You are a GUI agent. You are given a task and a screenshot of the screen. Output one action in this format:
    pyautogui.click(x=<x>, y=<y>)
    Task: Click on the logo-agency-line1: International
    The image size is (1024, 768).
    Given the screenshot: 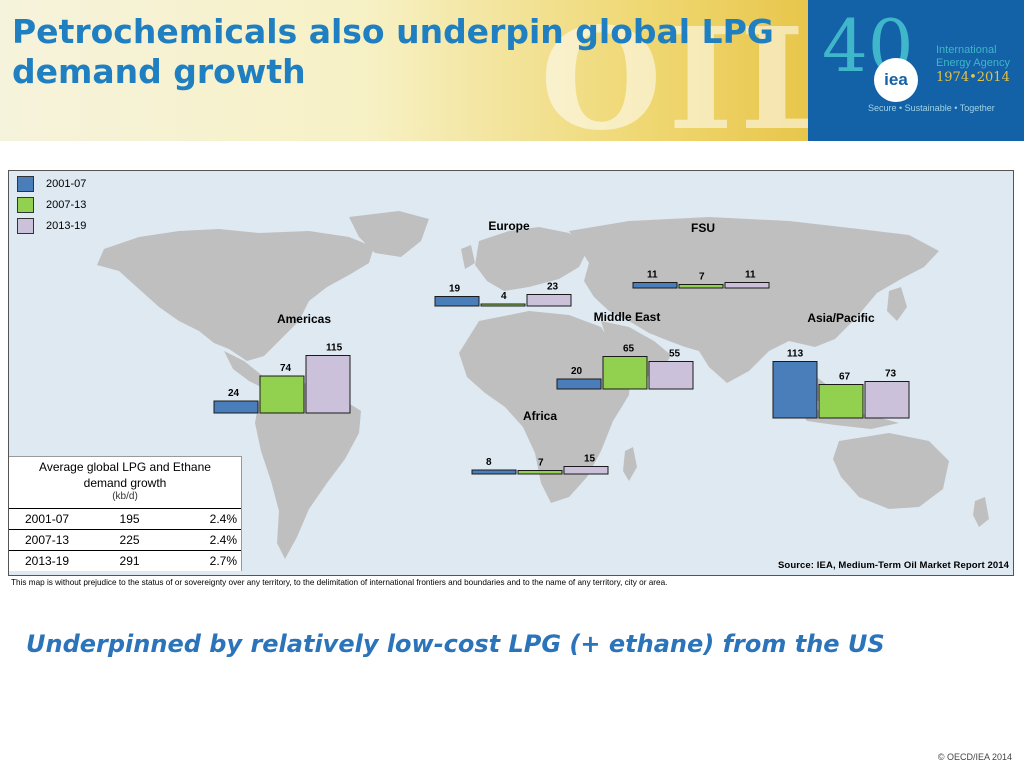 What is the action you would take?
    pyautogui.click(x=966, y=50)
    